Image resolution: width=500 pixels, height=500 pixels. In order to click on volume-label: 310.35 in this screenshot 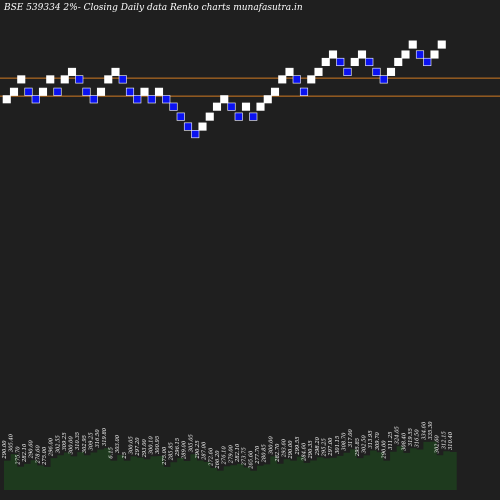, I will do `click(78, 441)`.